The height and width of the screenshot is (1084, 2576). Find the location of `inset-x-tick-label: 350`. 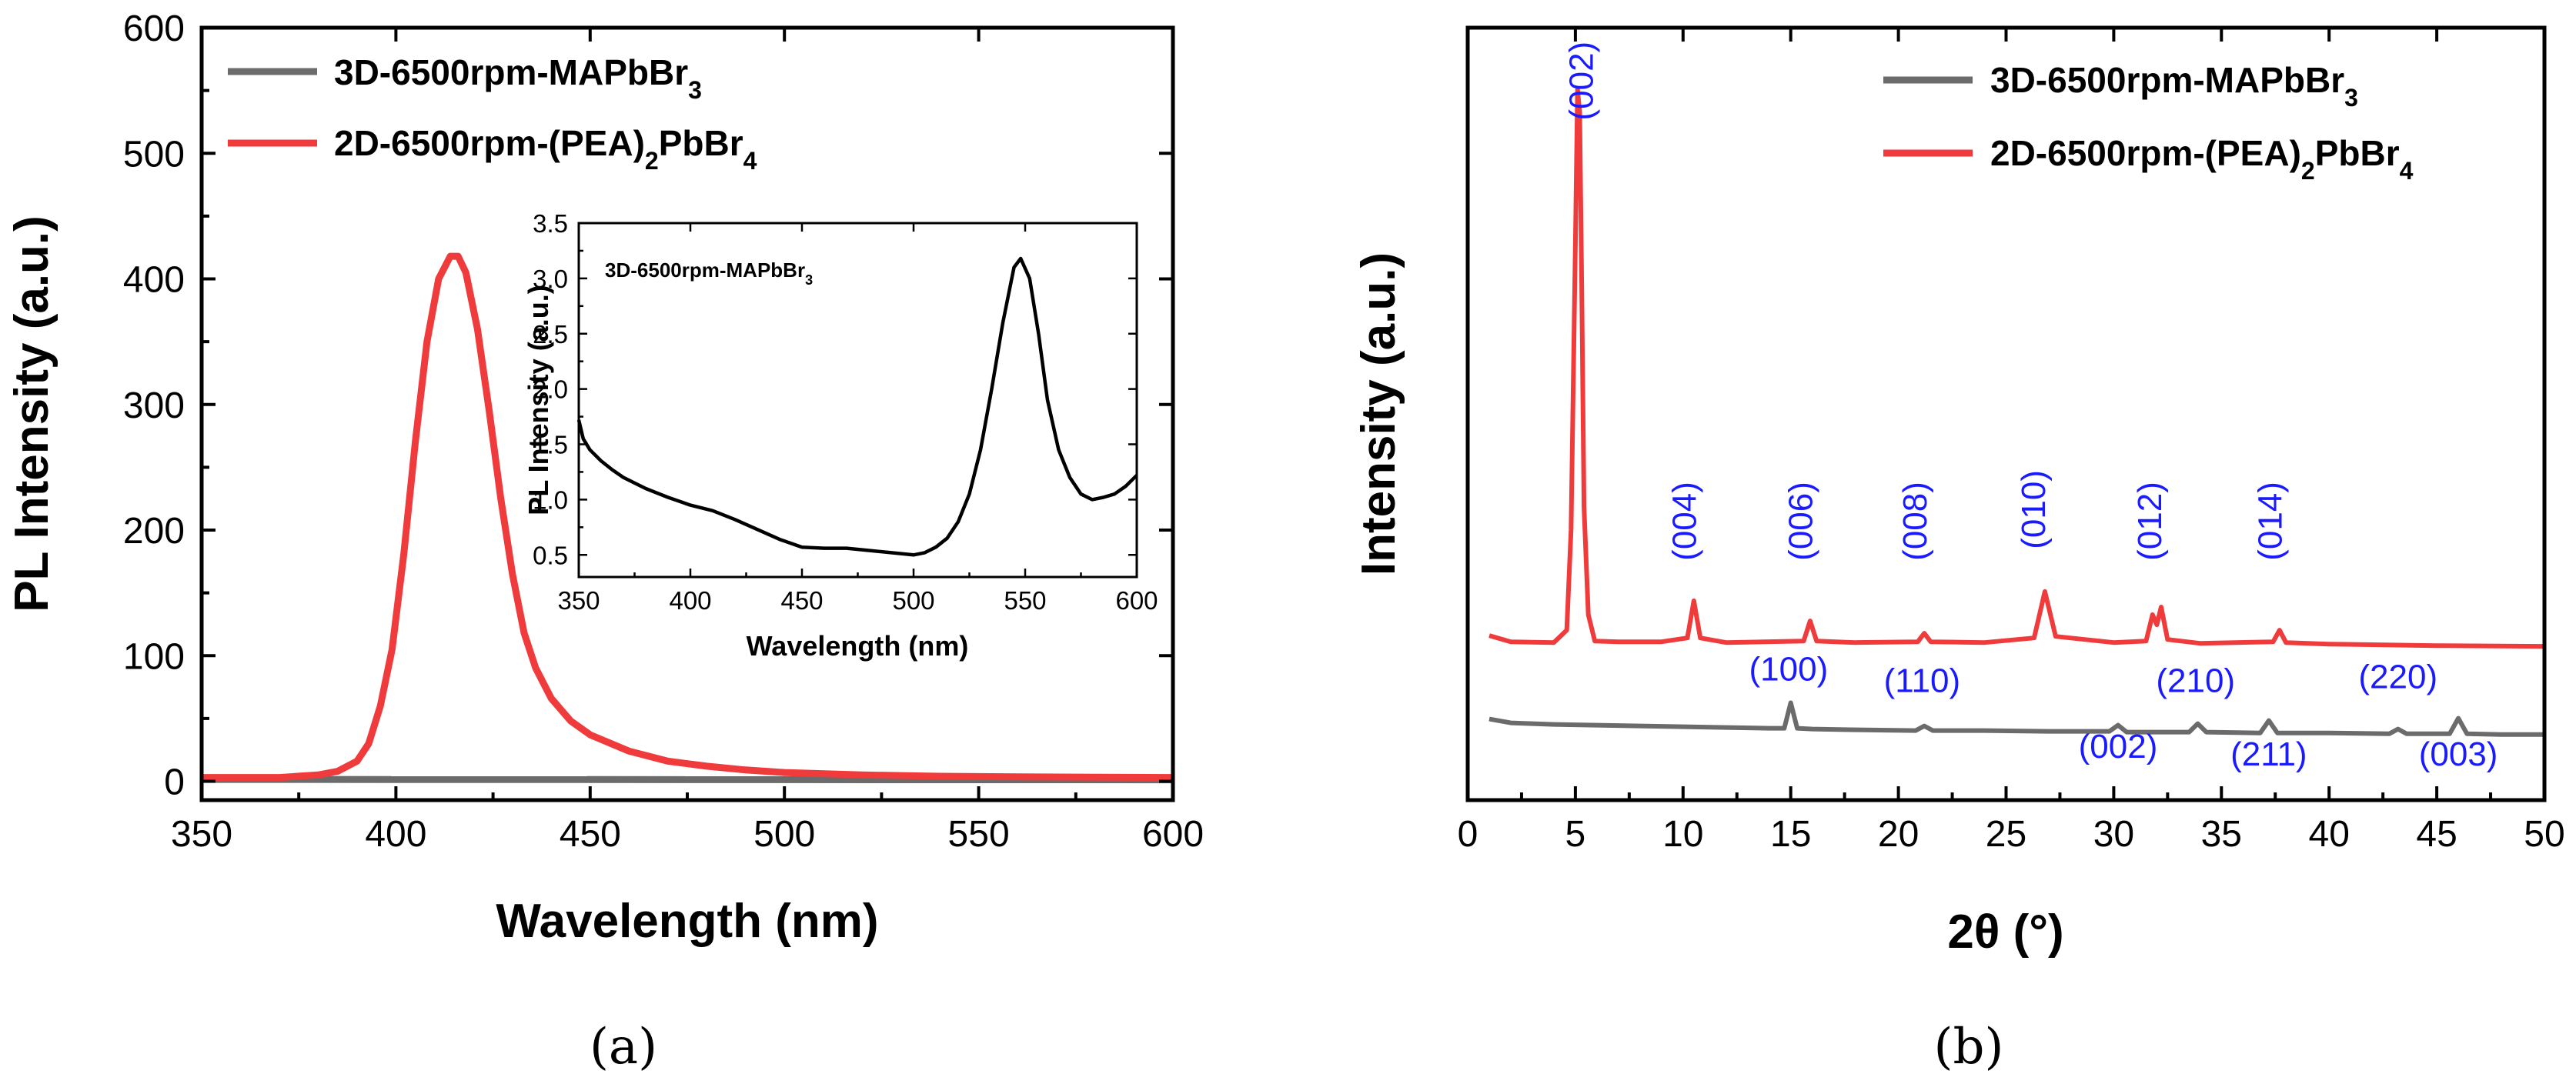

inset-x-tick-label: 350 is located at coordinates (578, 600).